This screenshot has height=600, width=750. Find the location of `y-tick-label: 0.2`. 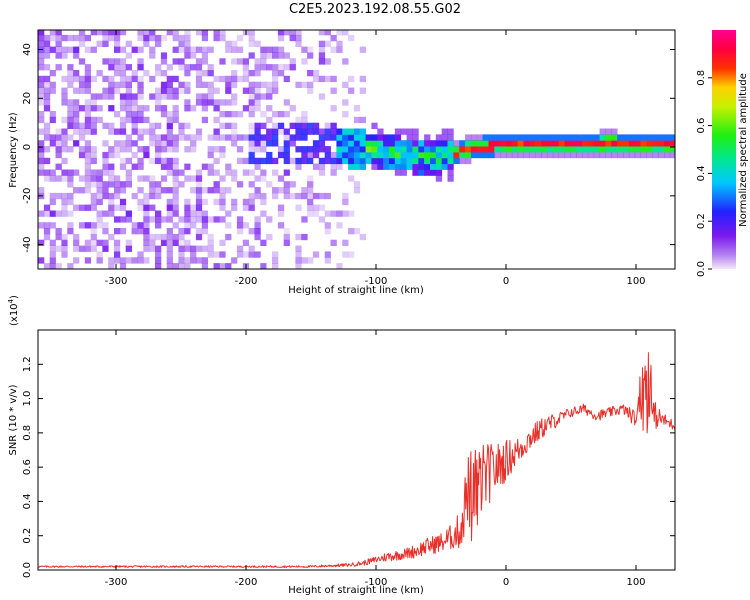

y-tick-label: 0.2 is located at coordinates (27, 536).